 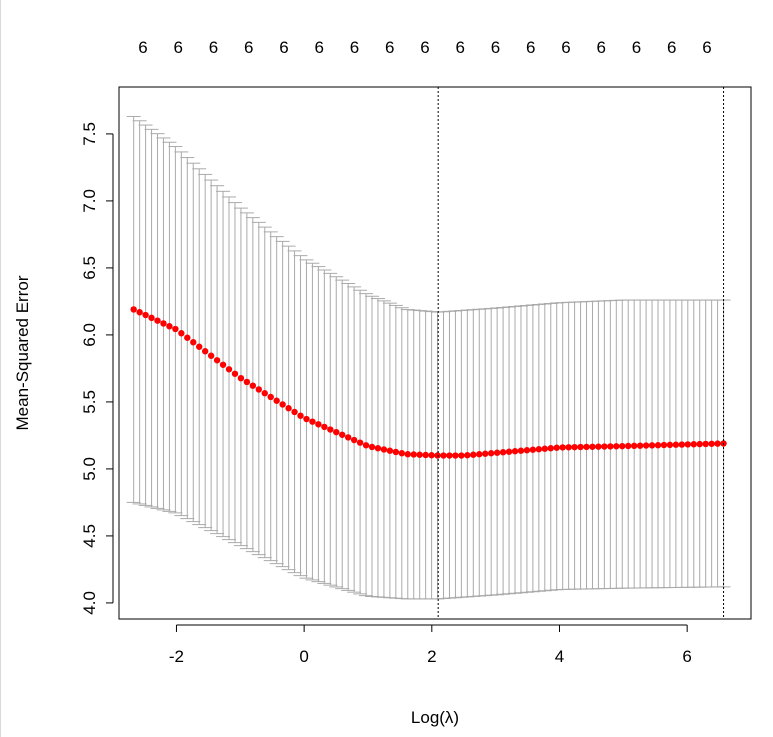 I want to click on y-tick-label: 4.0, so click(x=89, y=603).